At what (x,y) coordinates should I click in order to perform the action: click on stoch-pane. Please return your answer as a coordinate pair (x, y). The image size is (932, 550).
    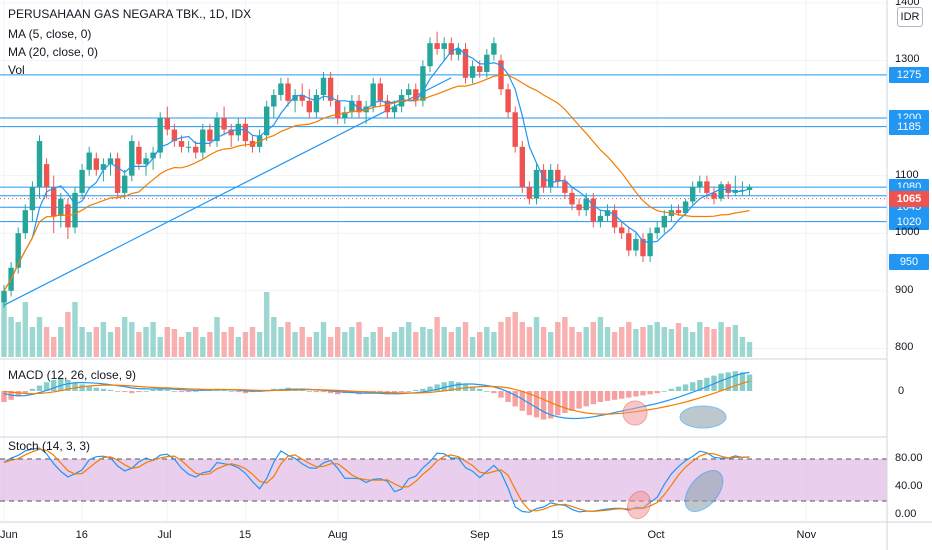
    Looking at the image, I should click on (443, 483).